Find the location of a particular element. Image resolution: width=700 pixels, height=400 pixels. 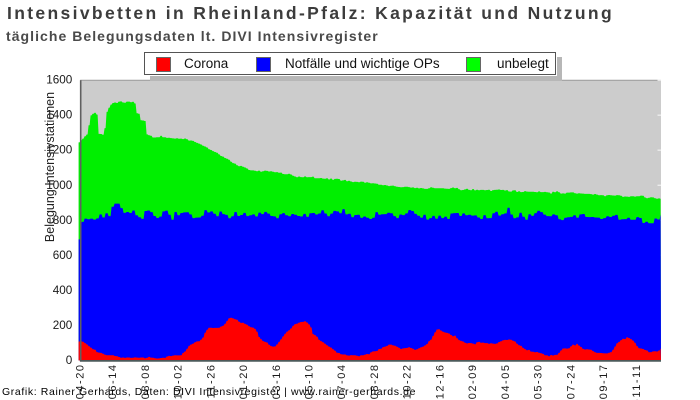

svg-text: 2022-09-17 is located at coordinates (604, 381).